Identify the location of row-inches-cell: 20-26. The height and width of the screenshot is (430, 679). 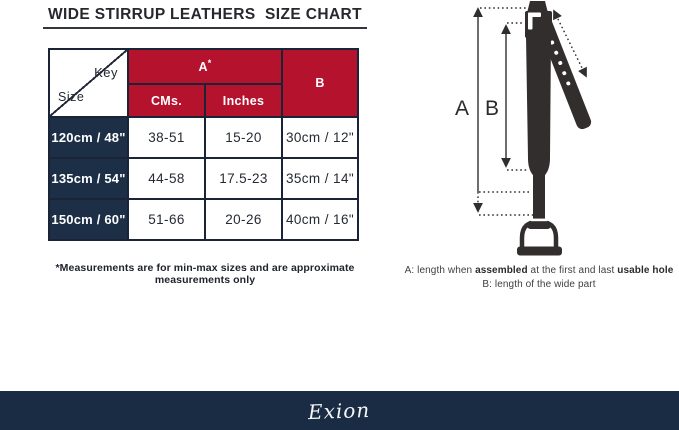
(243, 219).